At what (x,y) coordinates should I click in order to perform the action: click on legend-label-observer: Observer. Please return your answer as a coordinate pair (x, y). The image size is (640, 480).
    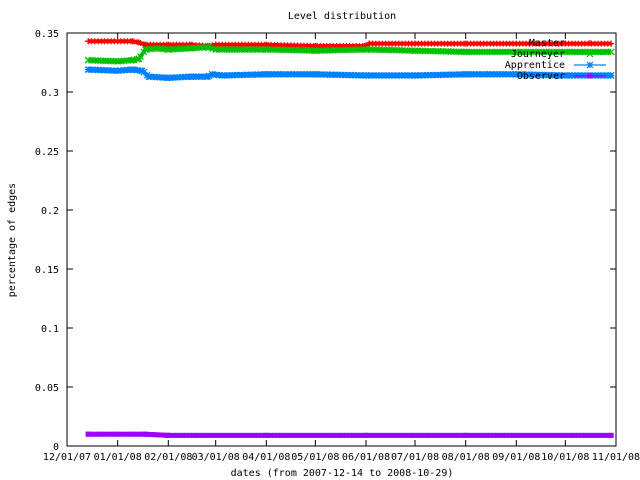
    Looking at the image, I should click on (541, 76).